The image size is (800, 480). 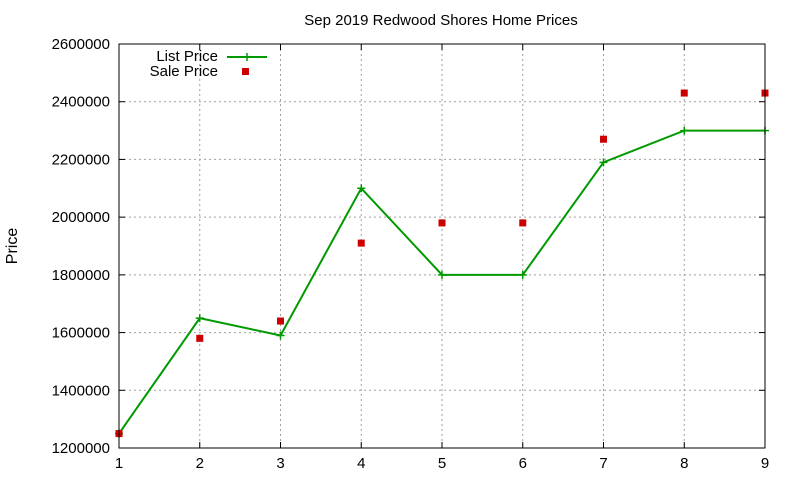 What do you see at coordinates (361, 463) in the screenshot?
I see `x-tick-label: 4` at bounding box center [361, 463].